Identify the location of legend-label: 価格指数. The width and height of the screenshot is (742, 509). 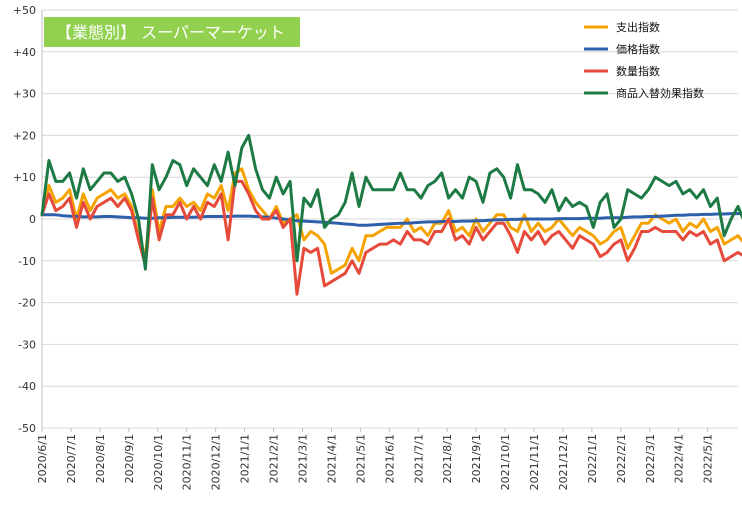
(638, 49).